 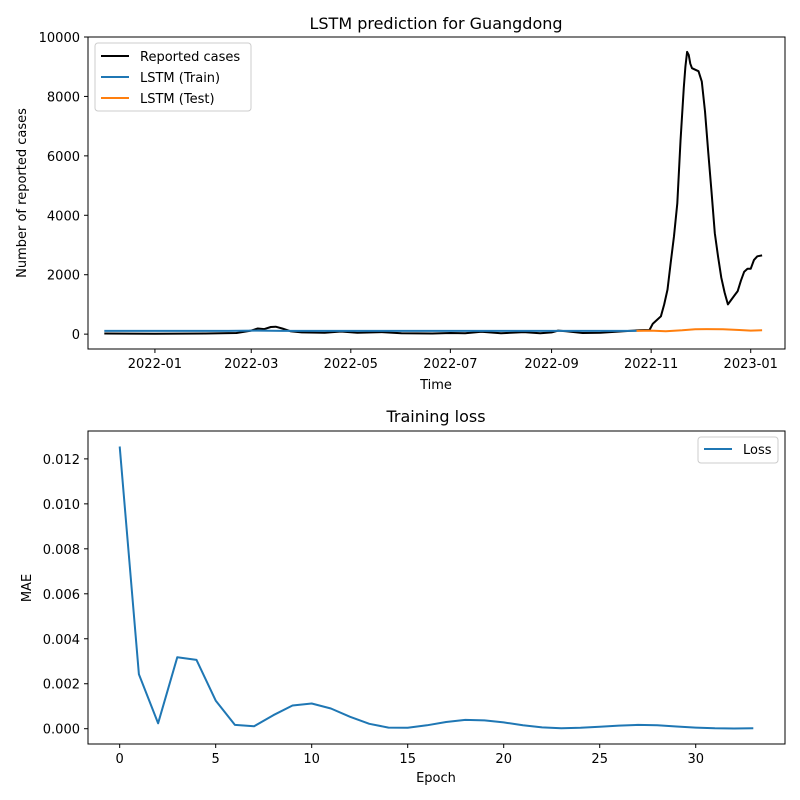 I want to click on legend-label-train: LSTM (Train), so click(x=180, y=78).